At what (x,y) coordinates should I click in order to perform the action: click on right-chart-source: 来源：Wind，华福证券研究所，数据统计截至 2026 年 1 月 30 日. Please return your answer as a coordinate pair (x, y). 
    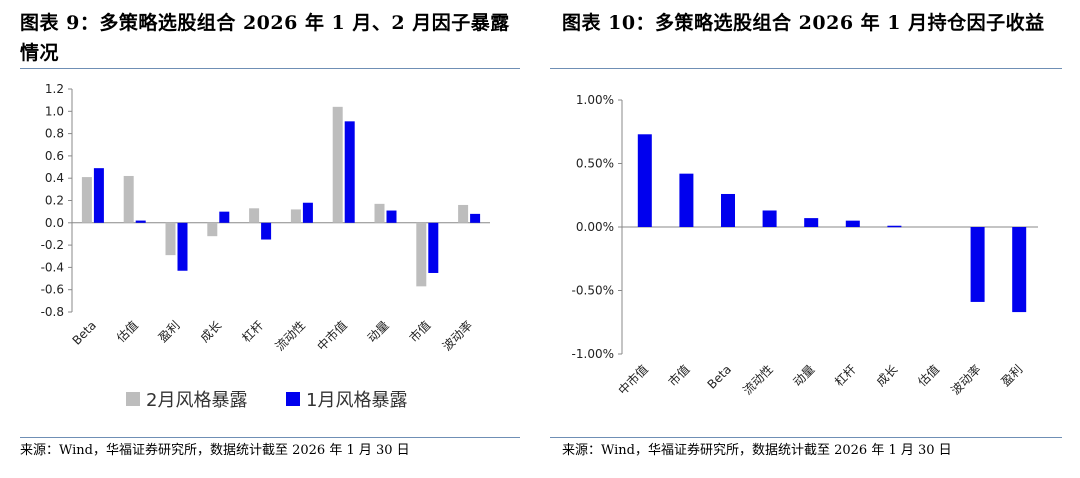
    Looking at the image, I should click on (757, 450).